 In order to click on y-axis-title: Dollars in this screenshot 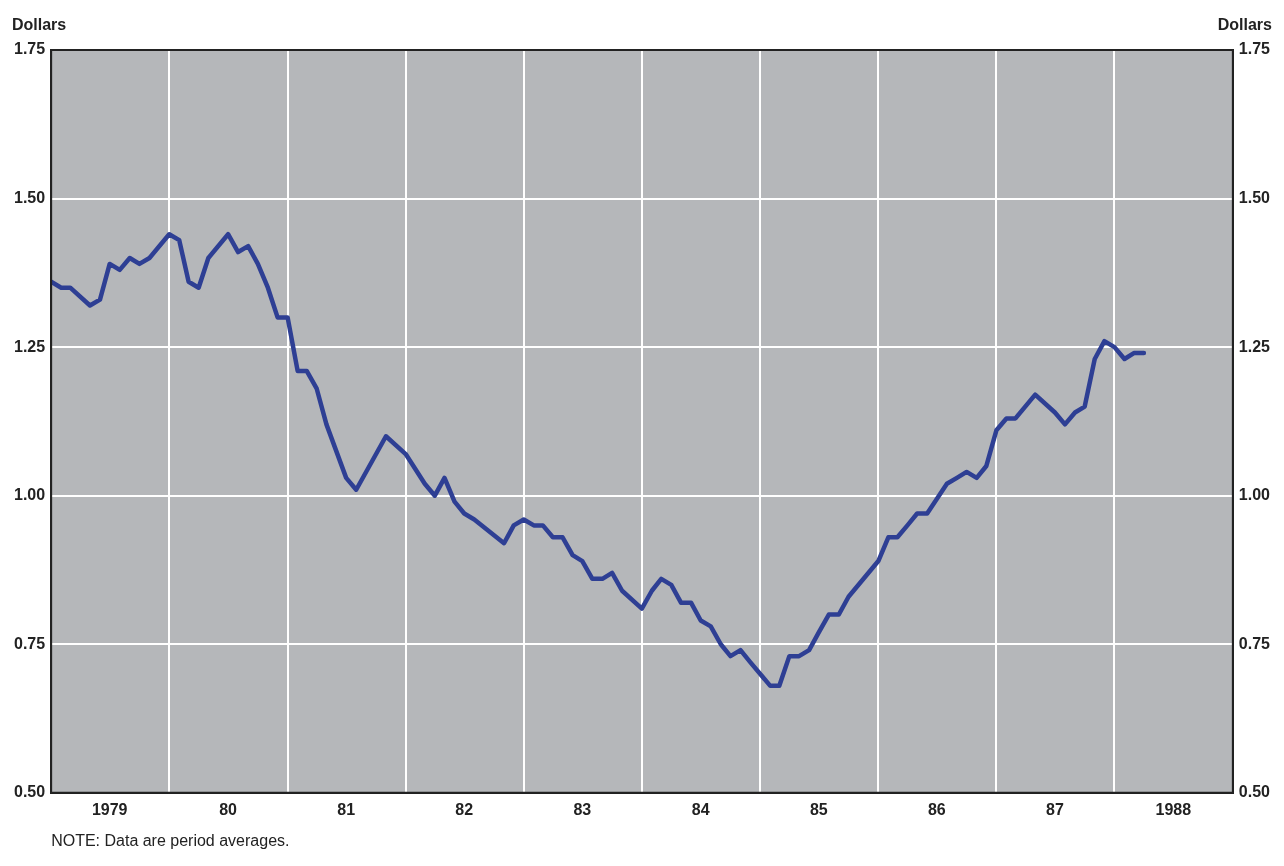, I will do `click(39, 25)`.